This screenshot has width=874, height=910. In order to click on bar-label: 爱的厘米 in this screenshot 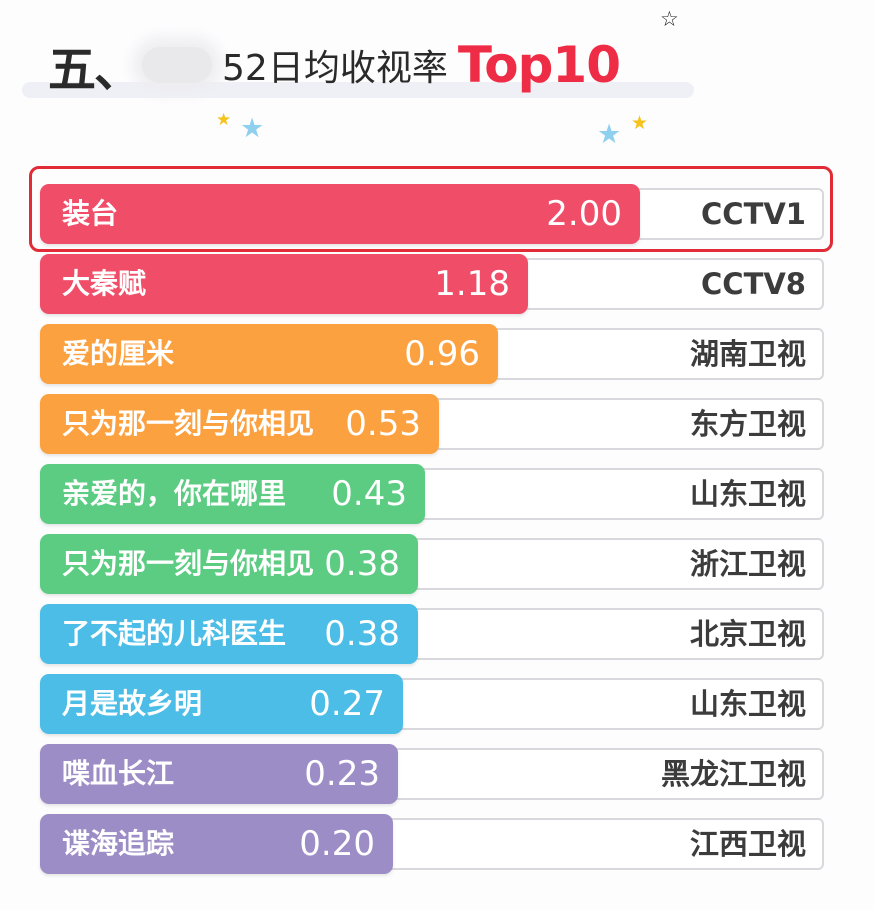, I will do `click(118, 353)`.